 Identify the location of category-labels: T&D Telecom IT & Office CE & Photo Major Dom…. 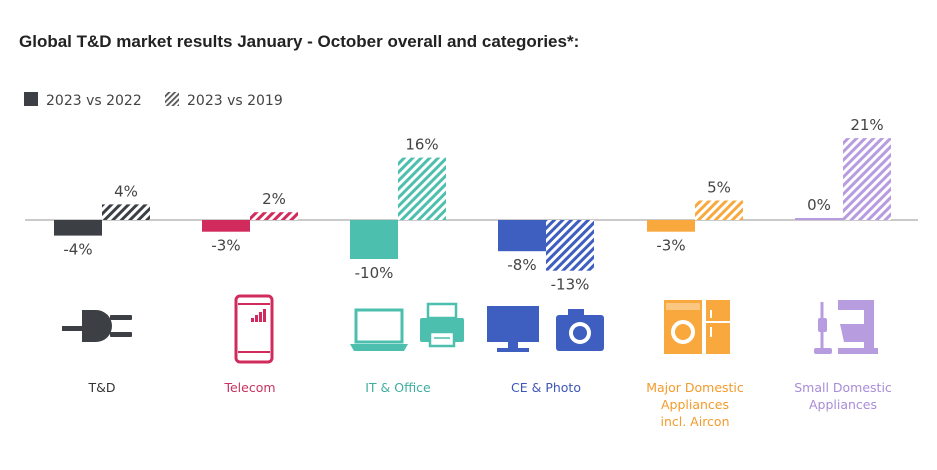
(489, 404).